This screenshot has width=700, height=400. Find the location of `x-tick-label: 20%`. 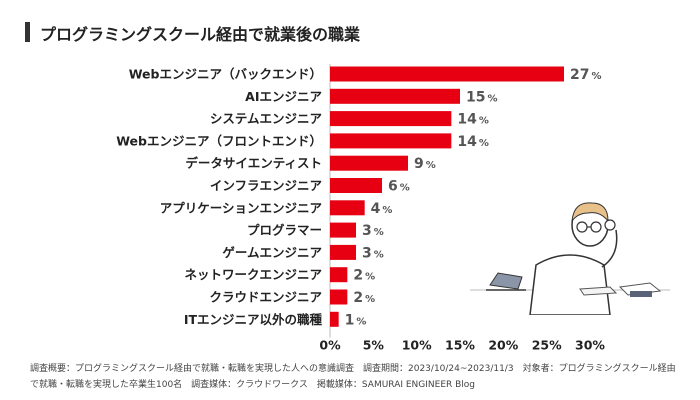

x-tick-label: 20% is located at coordinates (503, 345).